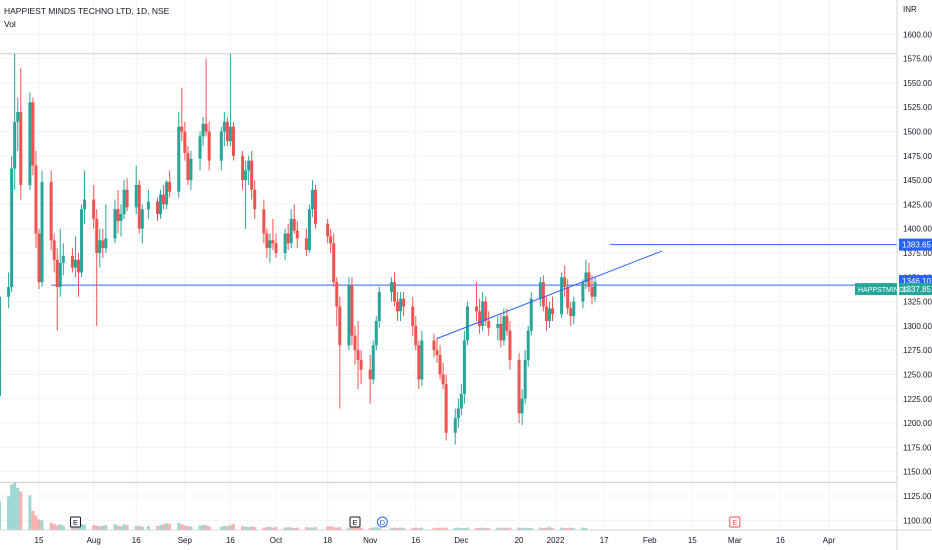 Image resolution: width=932 pixels, height=550 pixels. What do you see at coordinates (917, 326) in the screenshot?
I see `y-tick-label: 1300.00` at bounding box center [917, 326].